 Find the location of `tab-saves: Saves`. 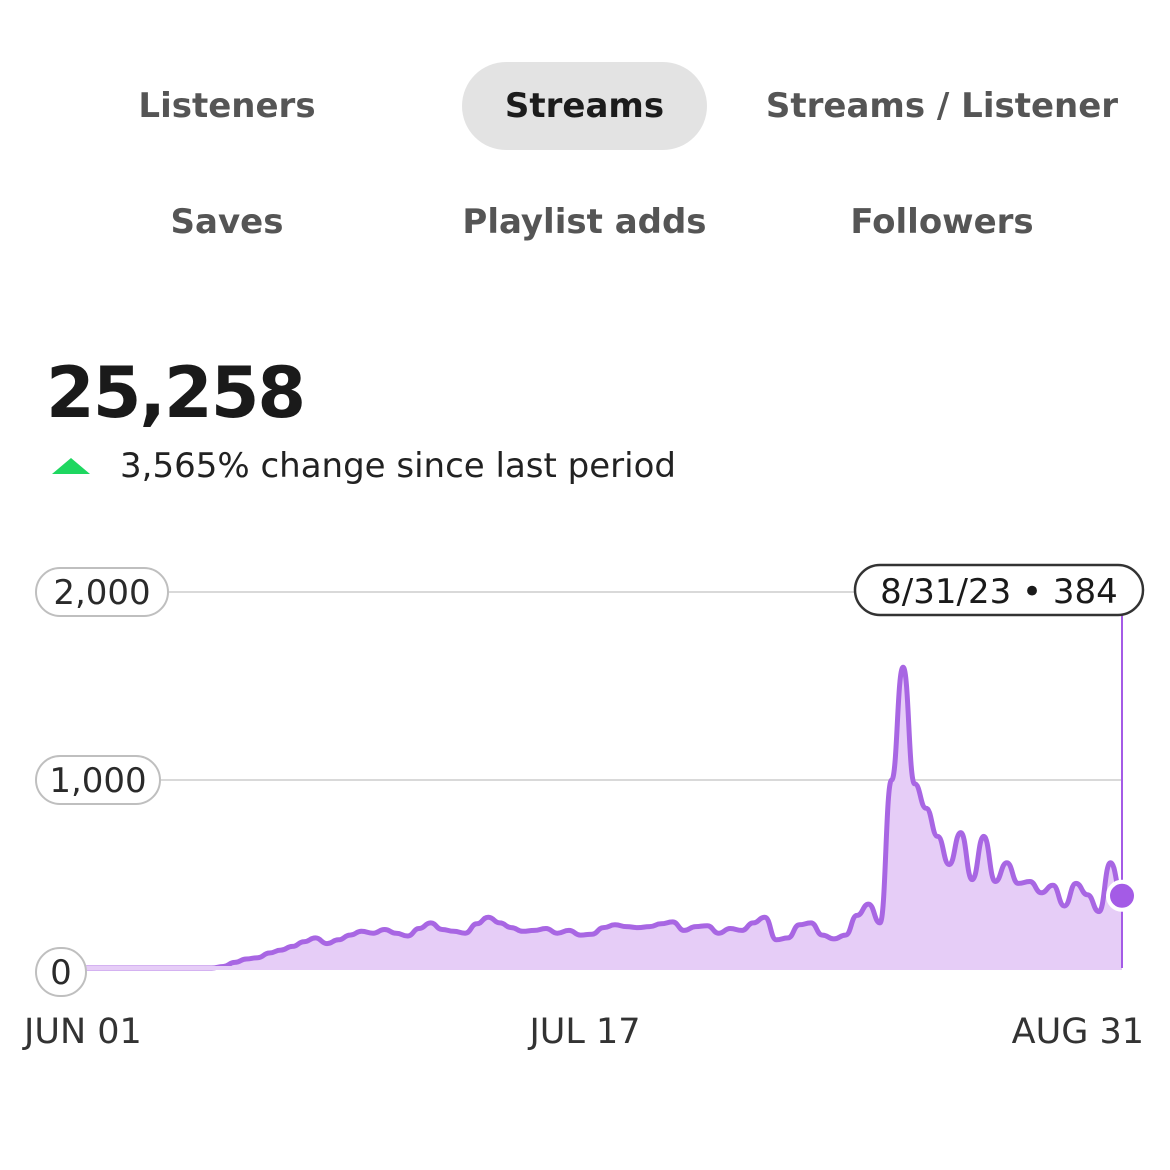

tab-saves: Saves is located at coordinates (227, 222).